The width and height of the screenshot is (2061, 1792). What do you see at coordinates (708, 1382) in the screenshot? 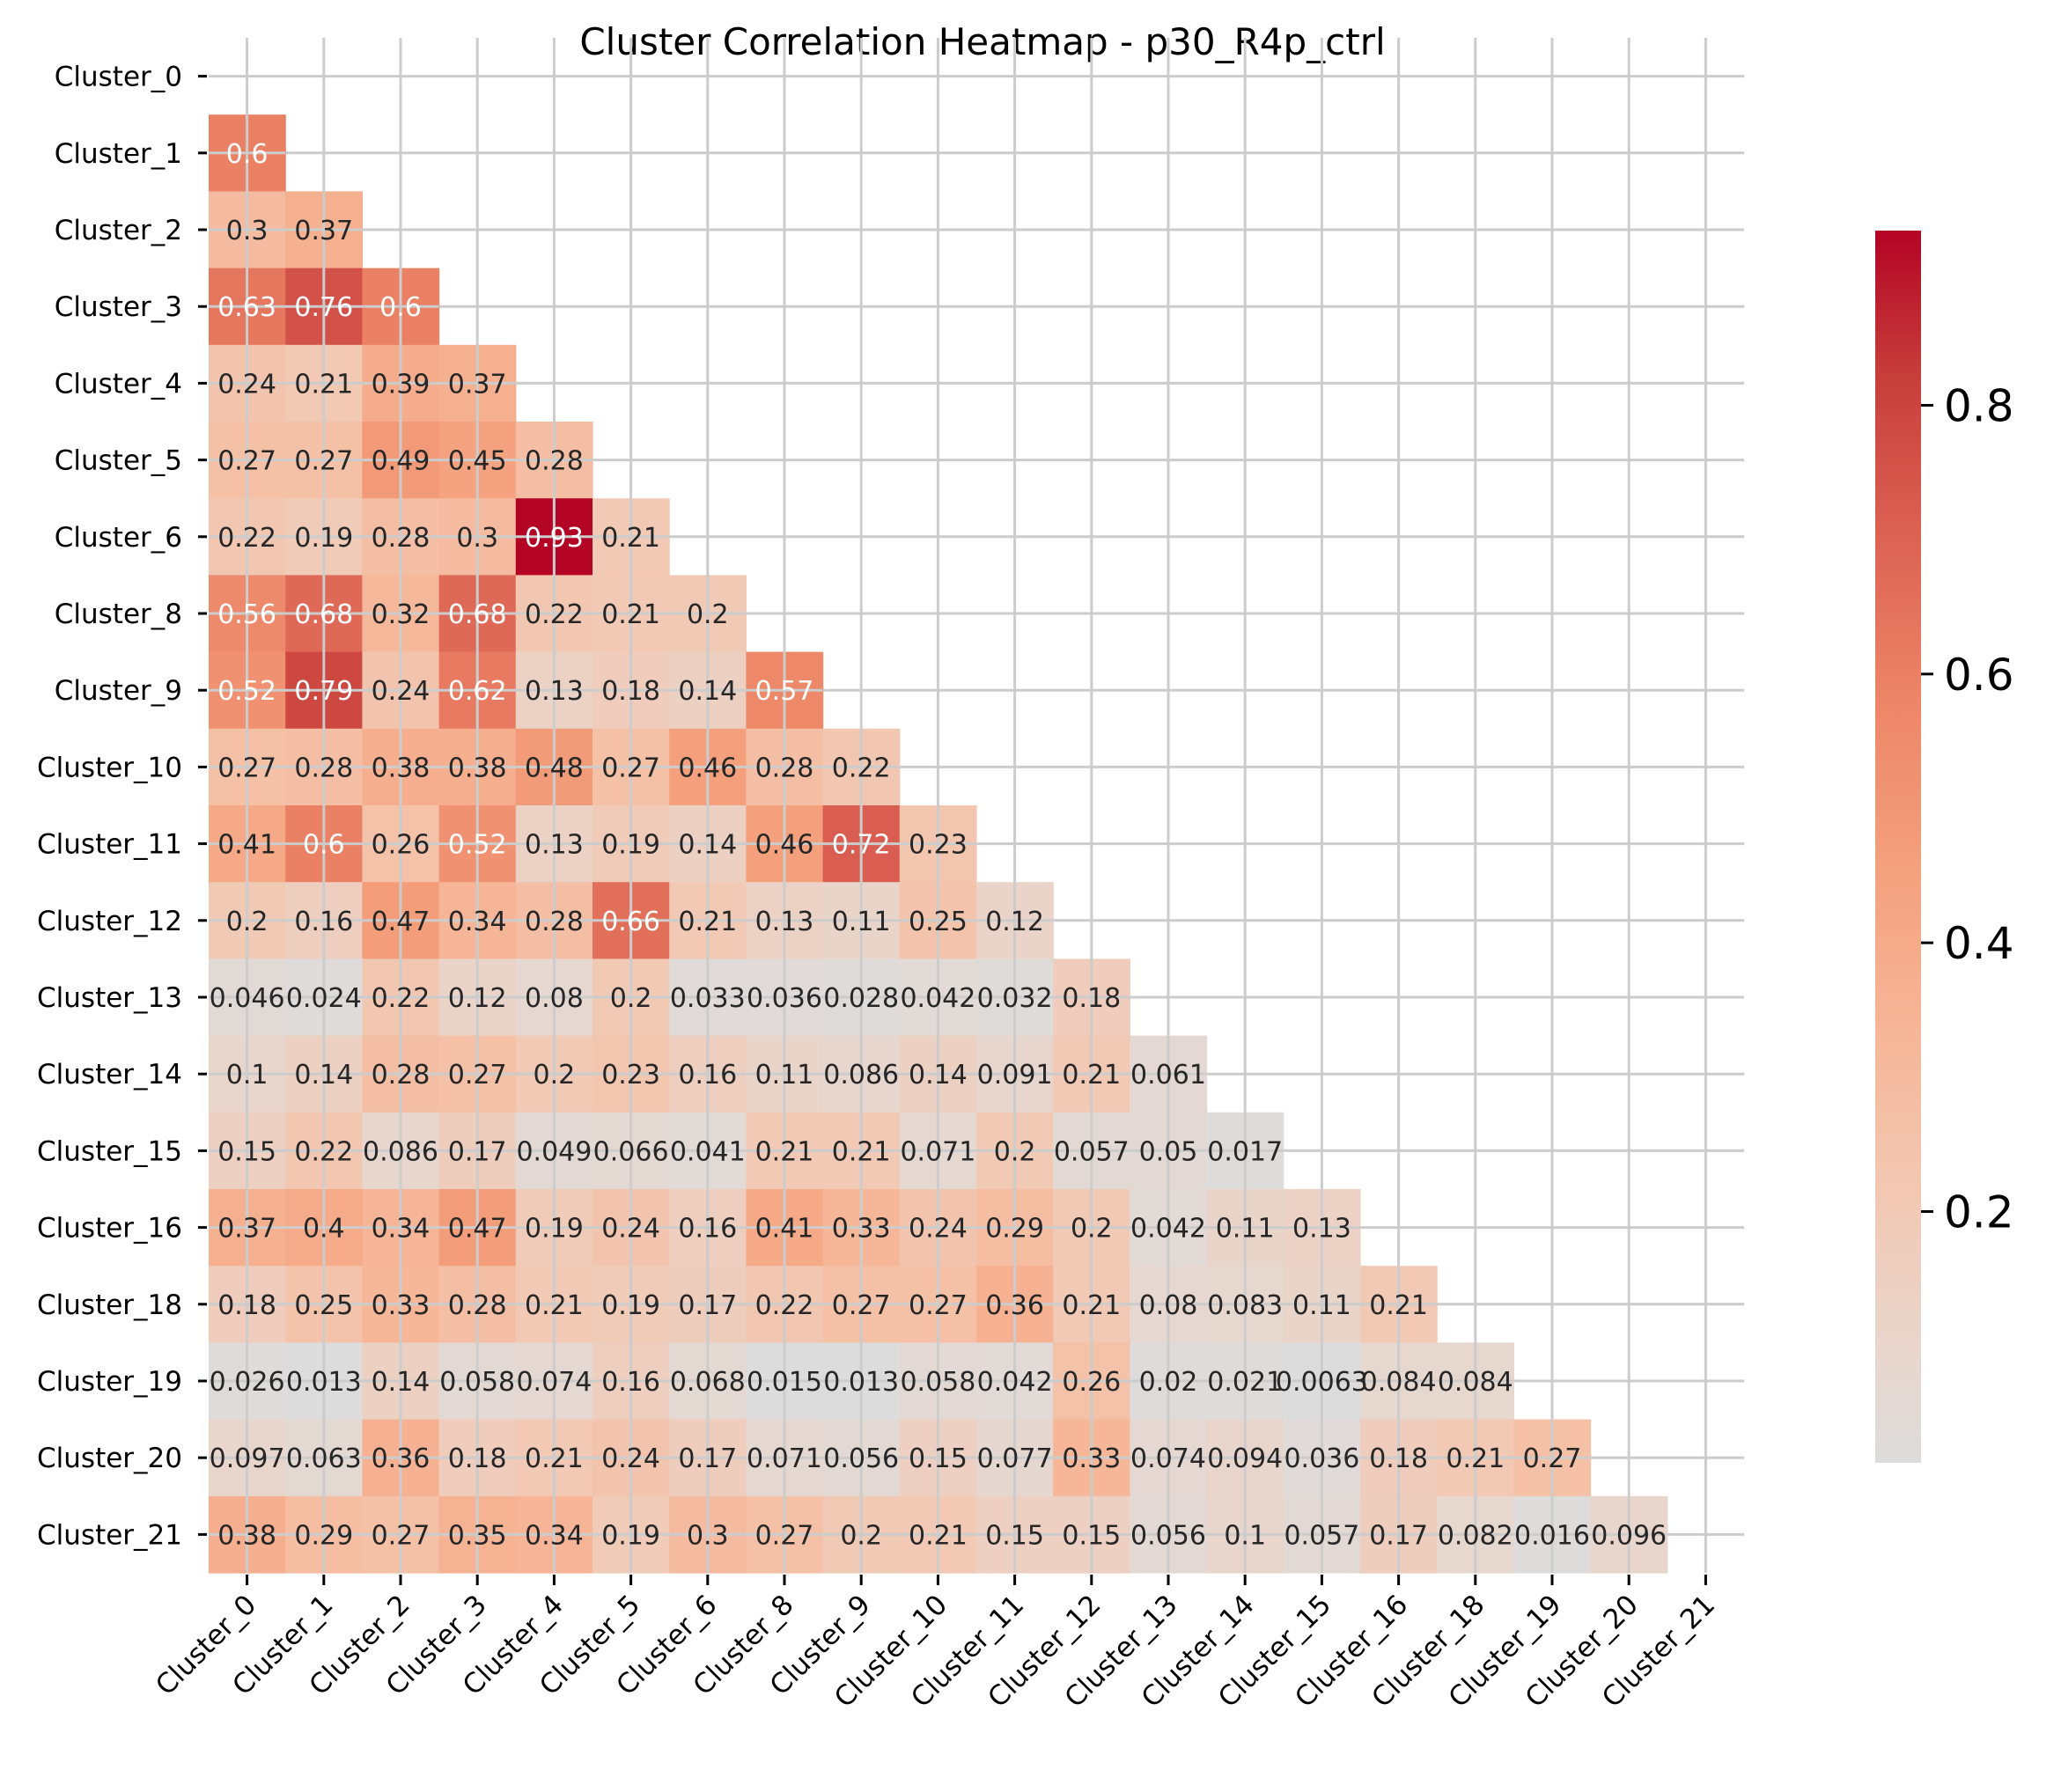
I see `cell-value-label: 0.068` at bounding box center [708, 1382].